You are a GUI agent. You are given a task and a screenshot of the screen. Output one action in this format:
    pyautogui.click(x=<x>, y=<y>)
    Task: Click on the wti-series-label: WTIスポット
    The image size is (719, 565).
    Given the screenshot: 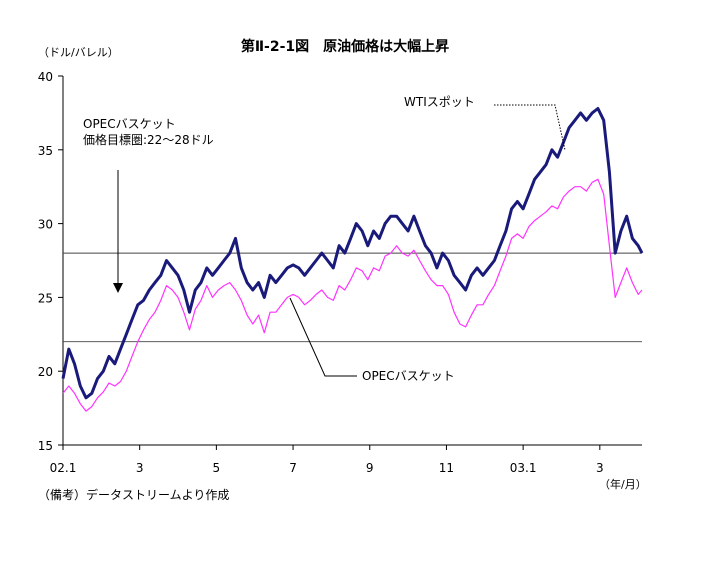 What is the action you would take?
    pyautogui.click(x=439, y=102)
    